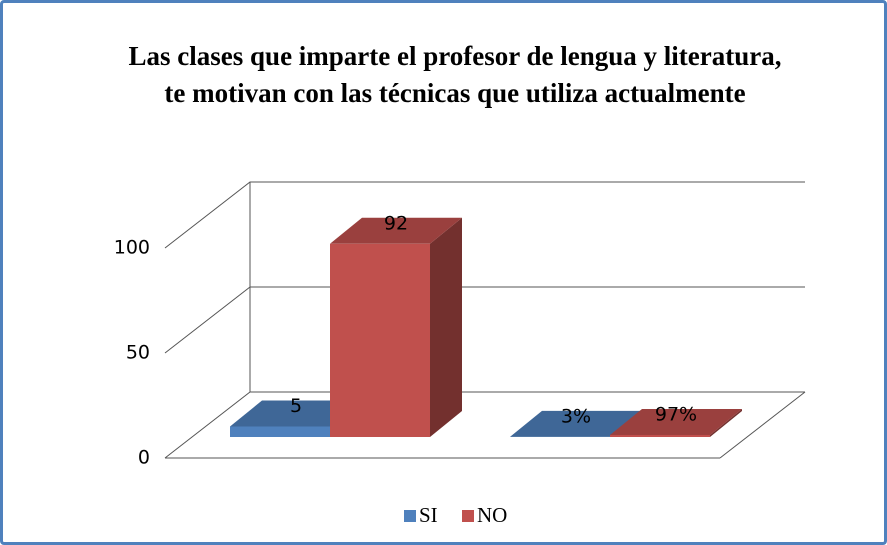 This screenshot has width=887, height=545. Describe the element at coordinates (676, 414) in the screenshot. I see `data-label: 97%` at that location.